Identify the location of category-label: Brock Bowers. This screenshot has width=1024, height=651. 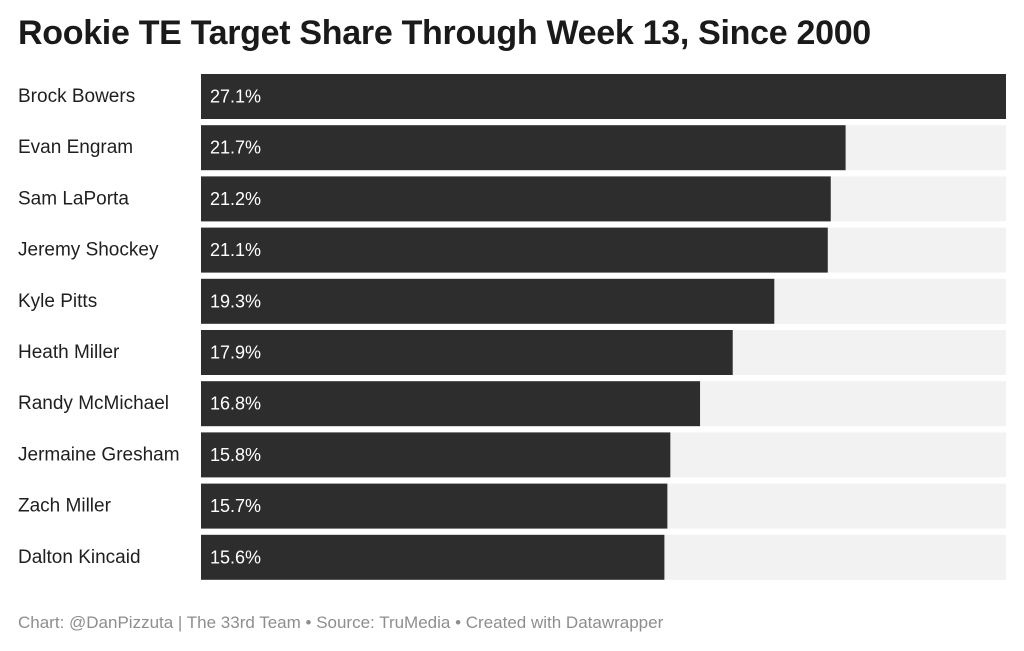
(76, 96).